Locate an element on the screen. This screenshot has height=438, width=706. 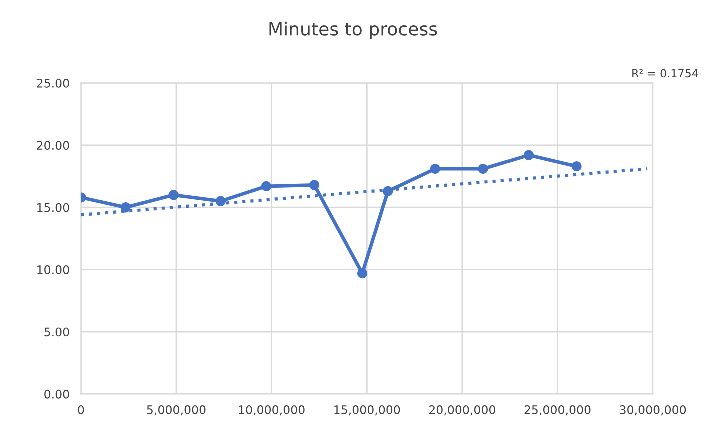
y-tick-label: 0.00 is located at coordinates (57, 394).